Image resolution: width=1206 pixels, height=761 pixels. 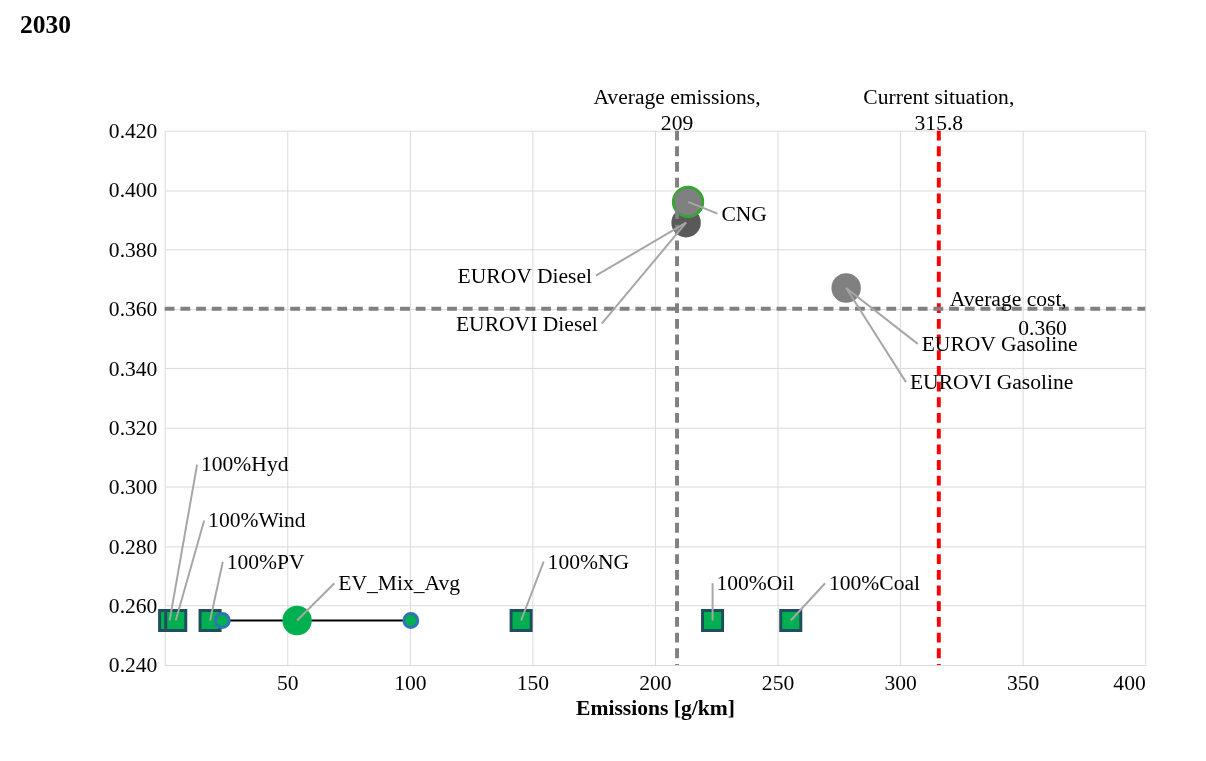 What do you see at coordinates (755, 583) in the screenshot?
I see `annotation: 100%Oil` at bounding box center [755, 583].